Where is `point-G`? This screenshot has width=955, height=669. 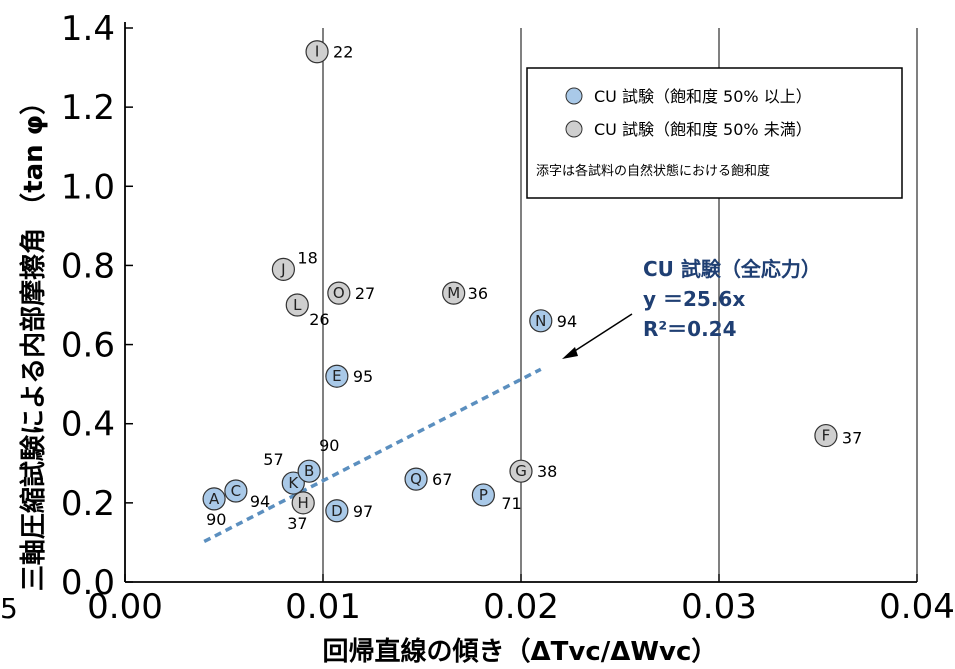 point-G is located at coordinates (521, 471).